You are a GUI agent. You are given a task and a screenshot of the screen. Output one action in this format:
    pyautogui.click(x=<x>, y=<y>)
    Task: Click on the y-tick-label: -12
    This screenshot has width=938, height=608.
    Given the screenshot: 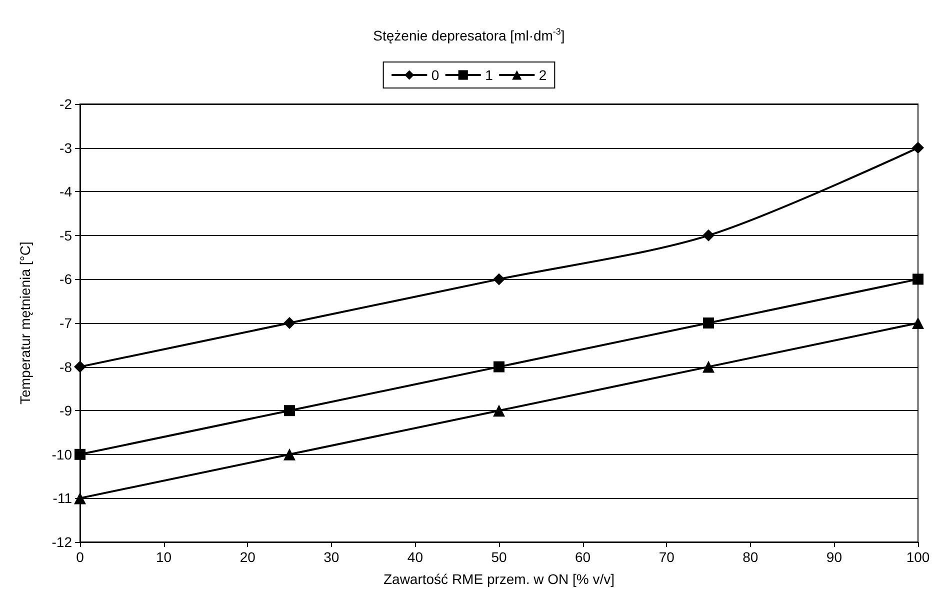 What is the action you would take?
    pyautogui.click(x=62, y=542)
    